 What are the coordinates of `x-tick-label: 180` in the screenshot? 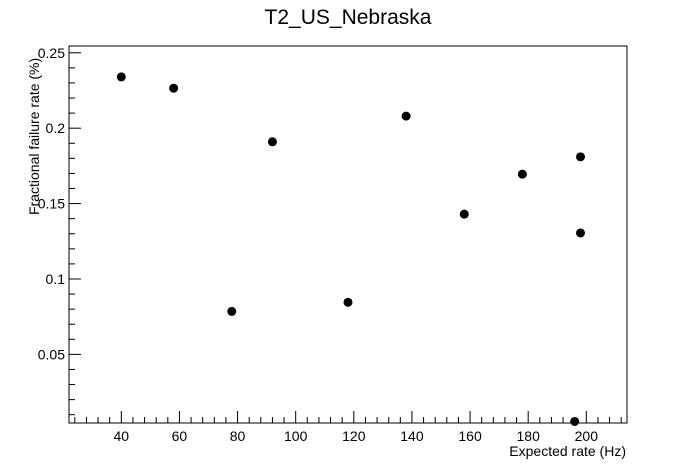 It's located at (529, 436).